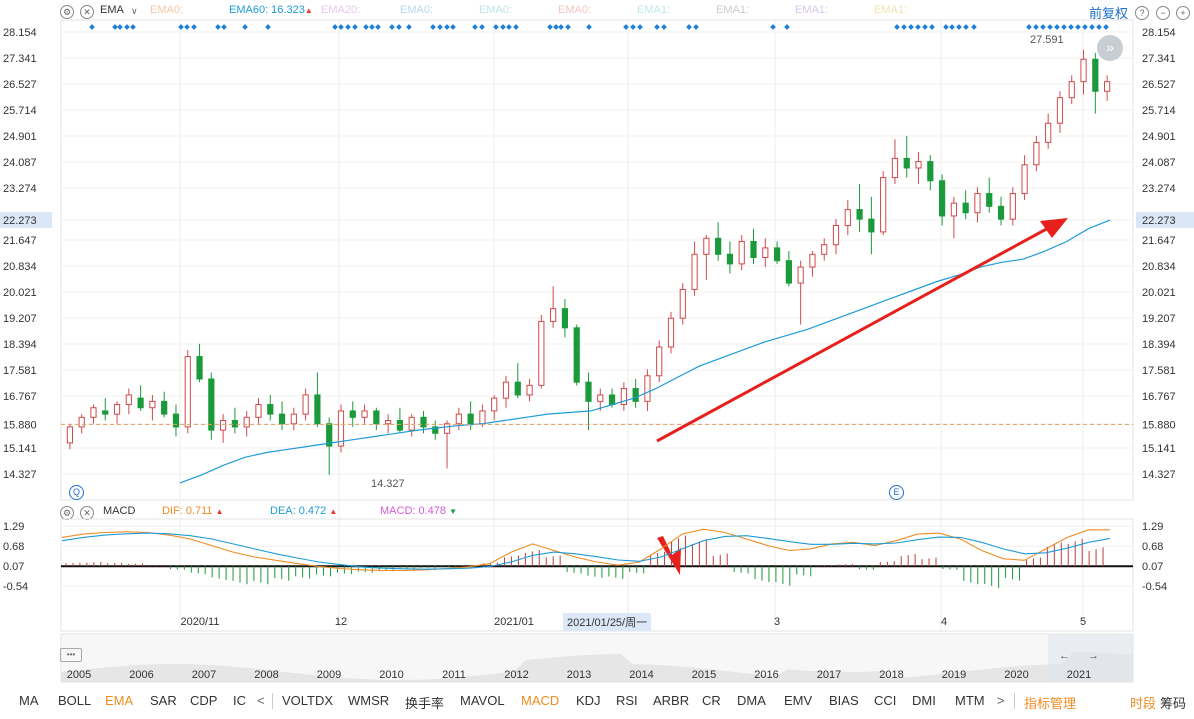  Describe the element at coordinates (751, 700) in the screenshot. I see `indicator-tab-dma: DMA` at that location.